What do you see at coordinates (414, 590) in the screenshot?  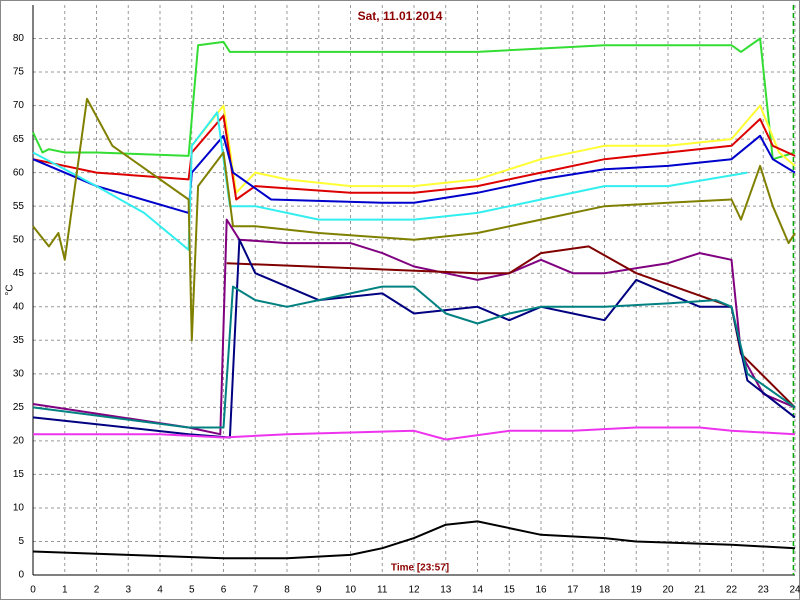 I see `x-tick-label: 12` at bounding box center [414, 590].